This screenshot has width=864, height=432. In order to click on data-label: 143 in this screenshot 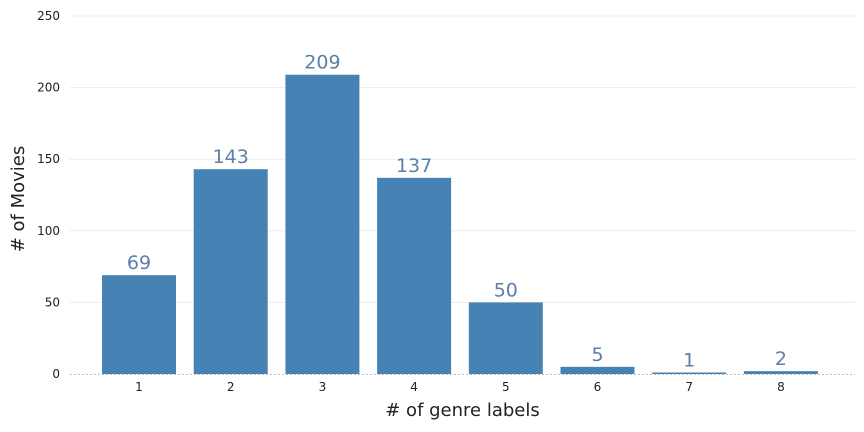, I will do `click(231, 157)`.